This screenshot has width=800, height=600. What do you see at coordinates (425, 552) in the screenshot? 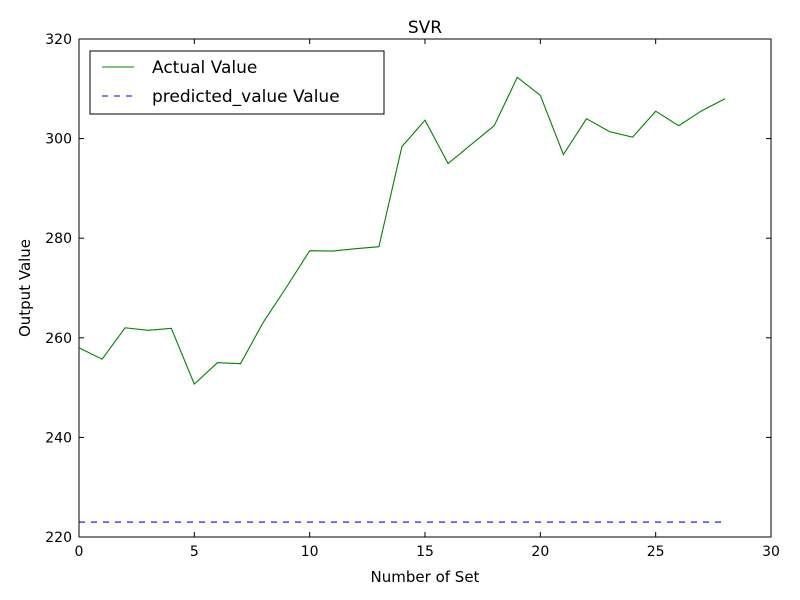
I see `x-tick-label: 15` at bounding box center [425, 552].